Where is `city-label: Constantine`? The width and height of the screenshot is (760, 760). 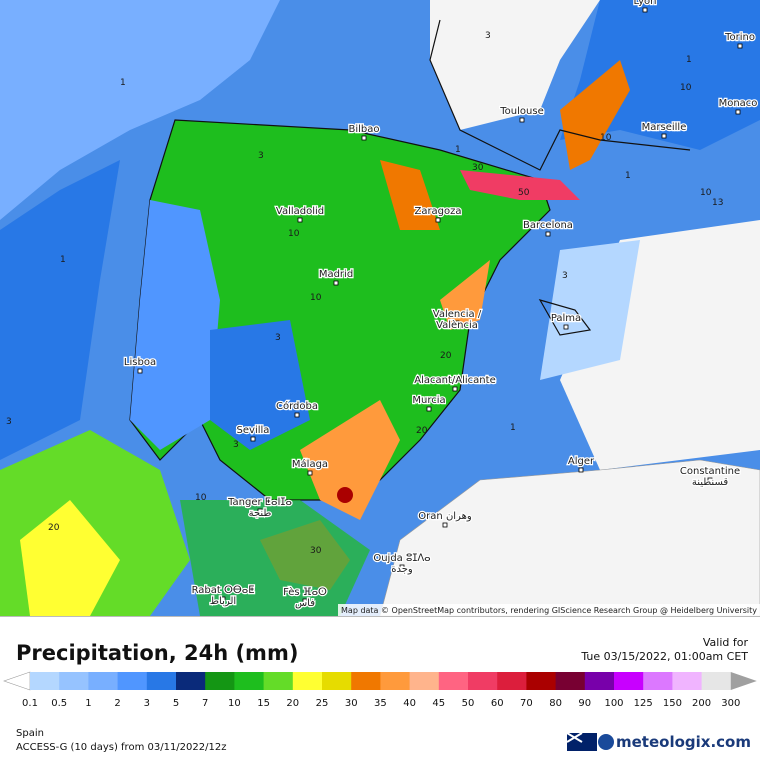 city-label: Constantine is located at coordinates (710, 471).